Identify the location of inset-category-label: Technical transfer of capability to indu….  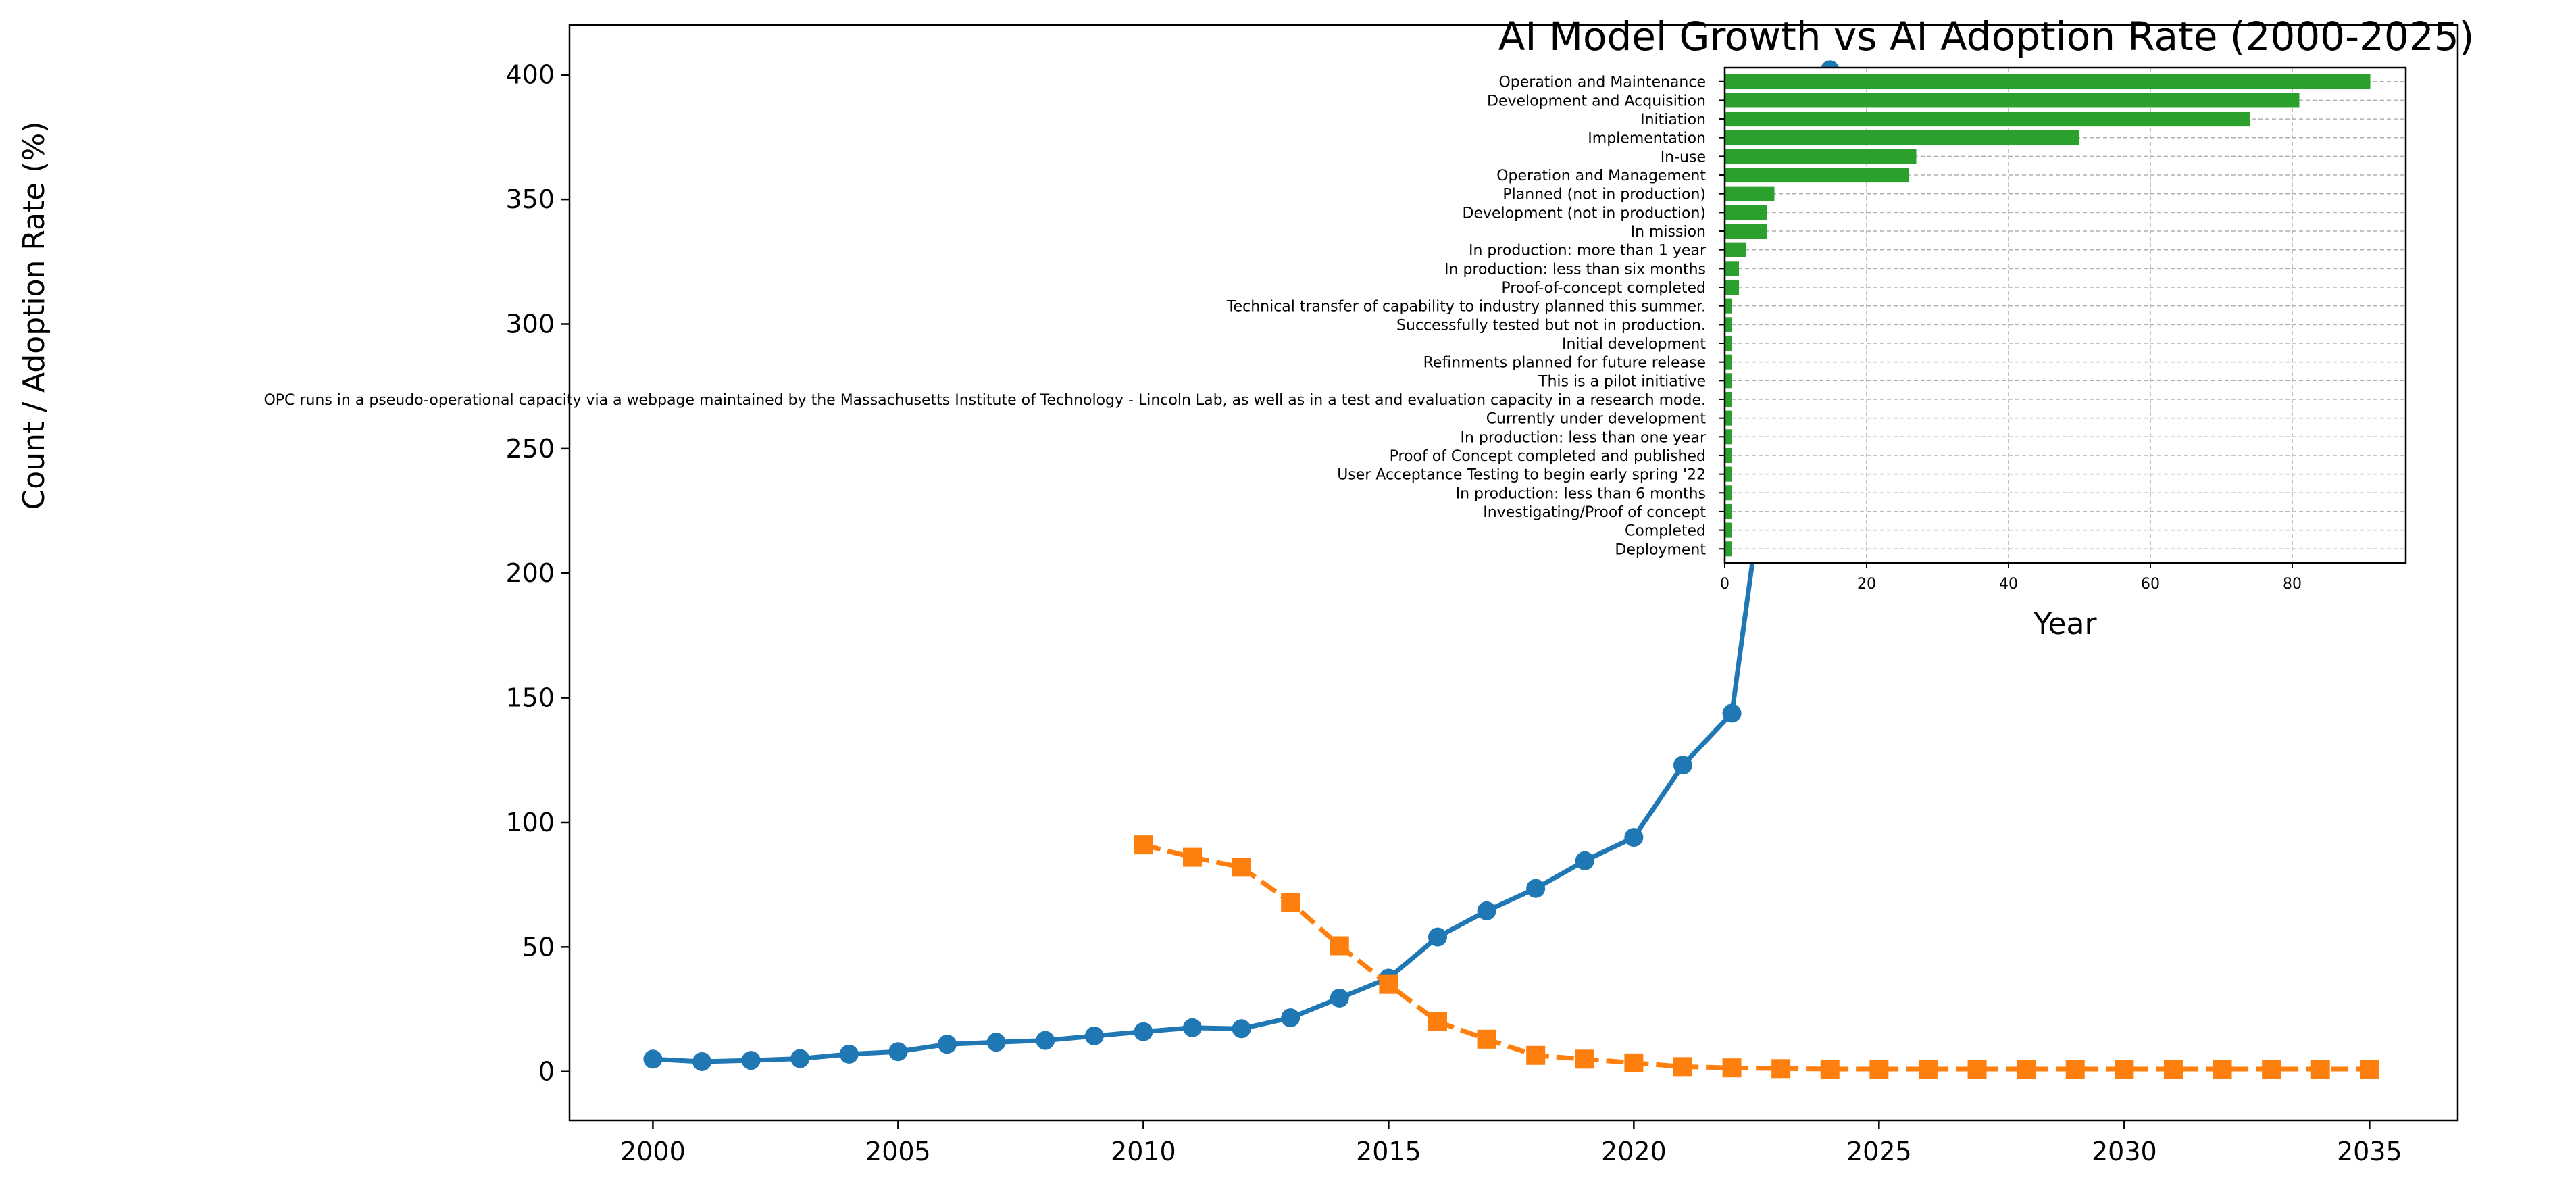
(1466, 307).